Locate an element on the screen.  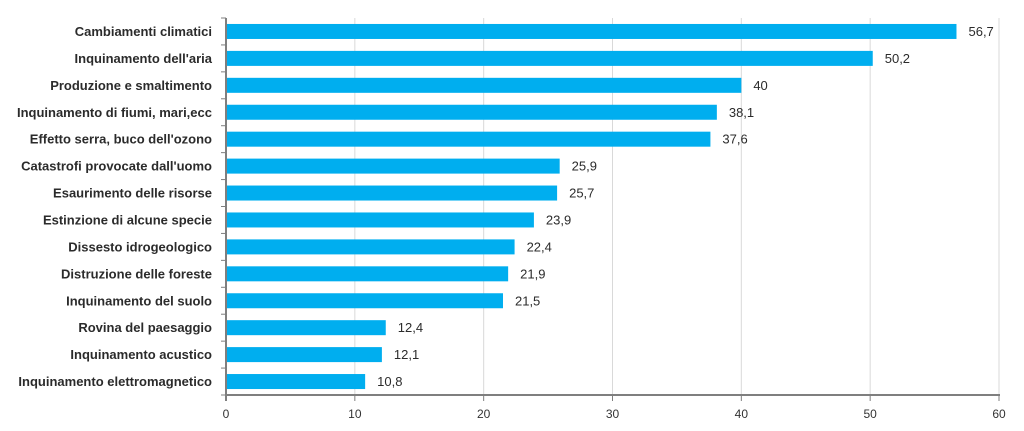
value-label-9: 21,9 is located at coordinates (532, 273).